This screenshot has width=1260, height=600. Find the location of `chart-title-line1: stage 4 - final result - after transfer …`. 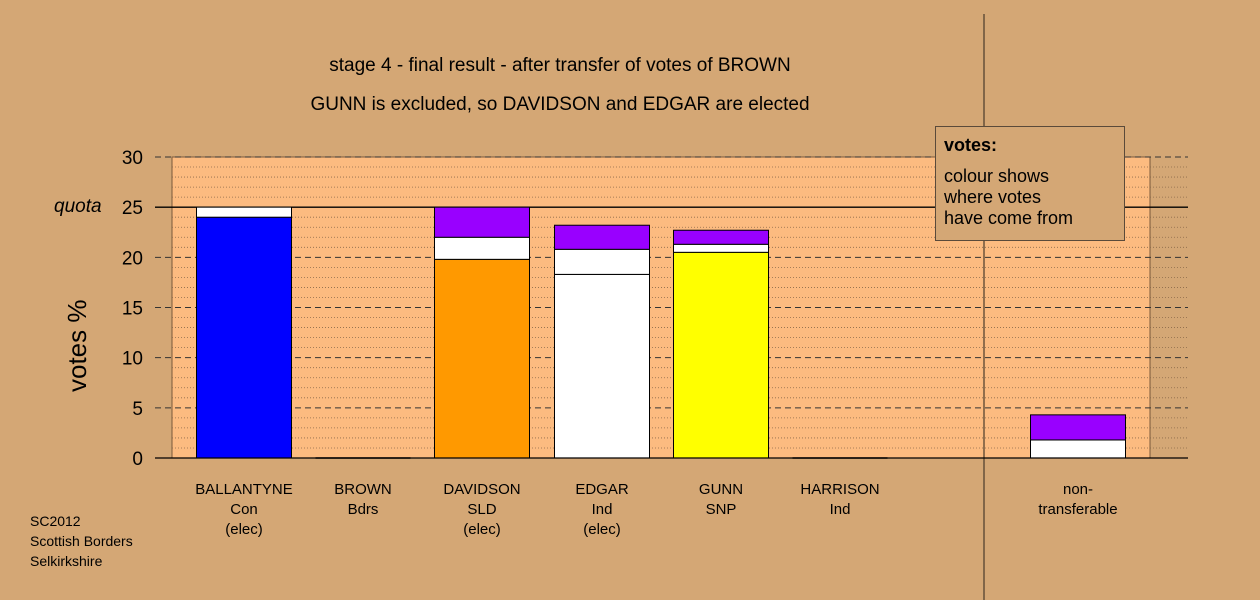

chart-title-line1: stage 4 - final result - after transfer … is located at coordinates (560, 65).